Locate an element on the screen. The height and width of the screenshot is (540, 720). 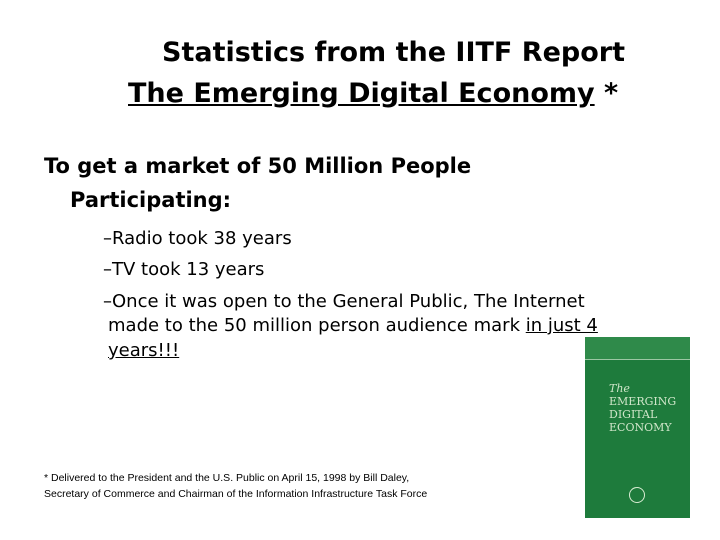
cover-title-line: DIGITAL is located at coordinates (633, 414).